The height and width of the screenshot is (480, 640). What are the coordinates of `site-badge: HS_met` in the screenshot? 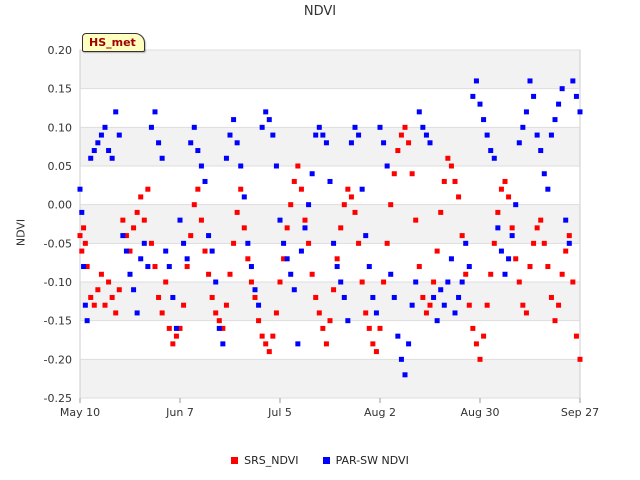 It's located at (113, 42).